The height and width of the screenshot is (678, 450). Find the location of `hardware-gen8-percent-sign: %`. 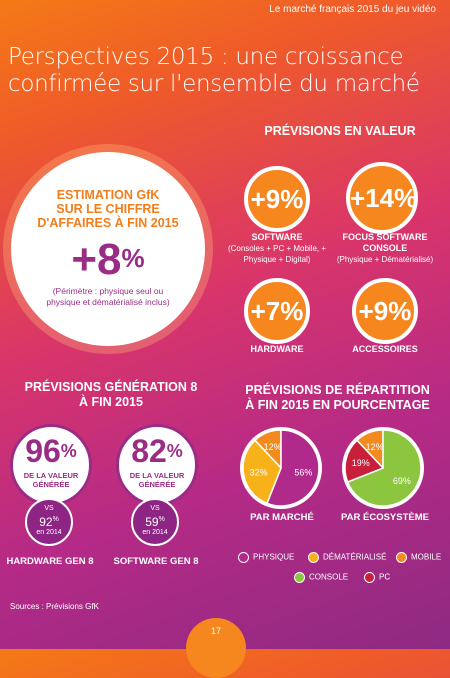

hardware-gen8-percent-sign: % is located at coordinates (68, 451).